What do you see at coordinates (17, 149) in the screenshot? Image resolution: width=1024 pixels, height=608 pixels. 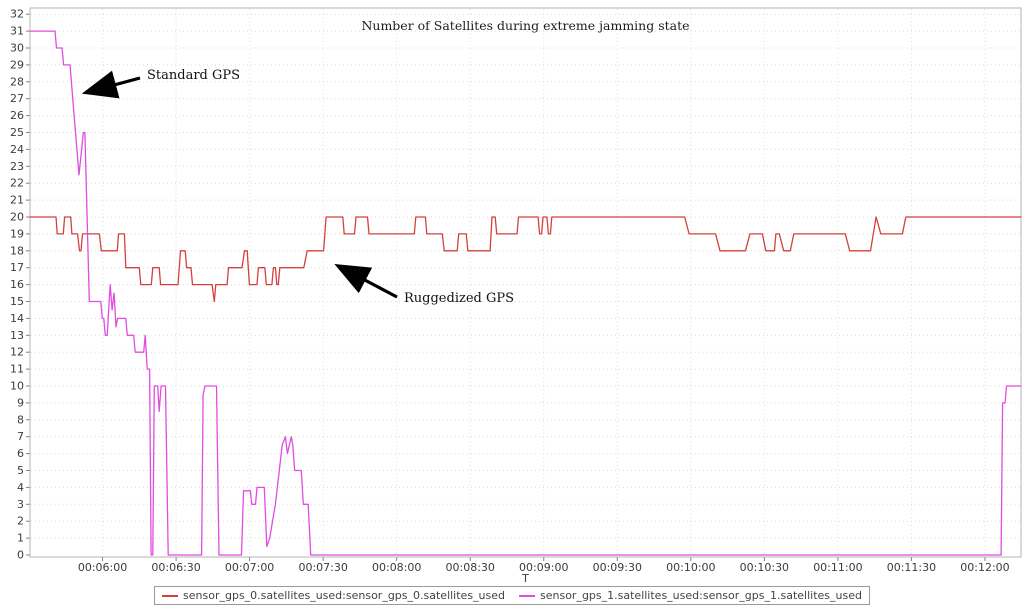 I see `y-tick-label: 24` at bounding box center [17, 149].